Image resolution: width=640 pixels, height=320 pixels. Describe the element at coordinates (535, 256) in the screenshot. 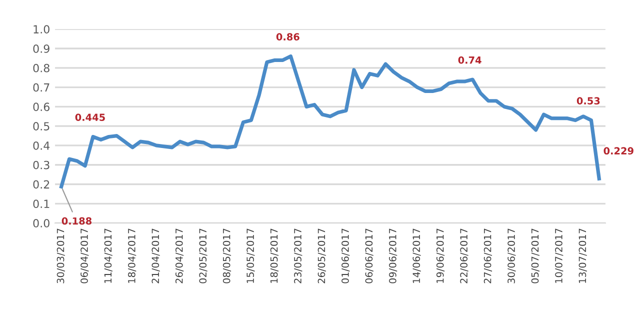

I see `x-tick-label: 05/07/2017` at that location.